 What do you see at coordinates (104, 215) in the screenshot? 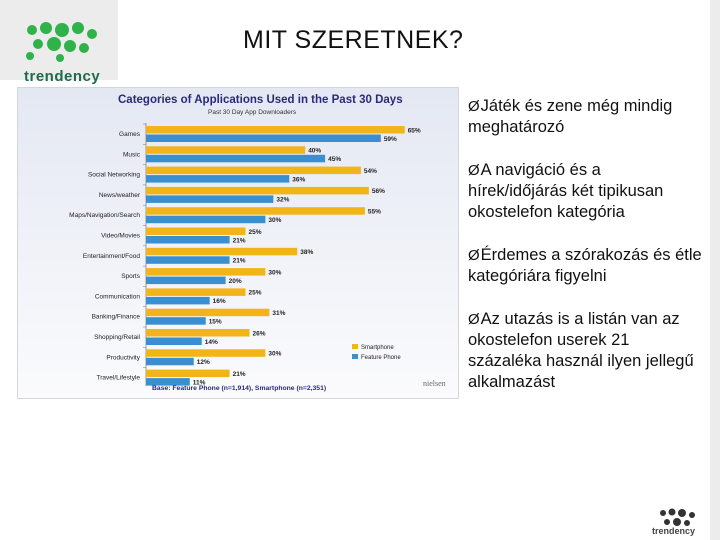
I see `category-label: Maps/Navigation/Search` at bounding box center [104, 215].